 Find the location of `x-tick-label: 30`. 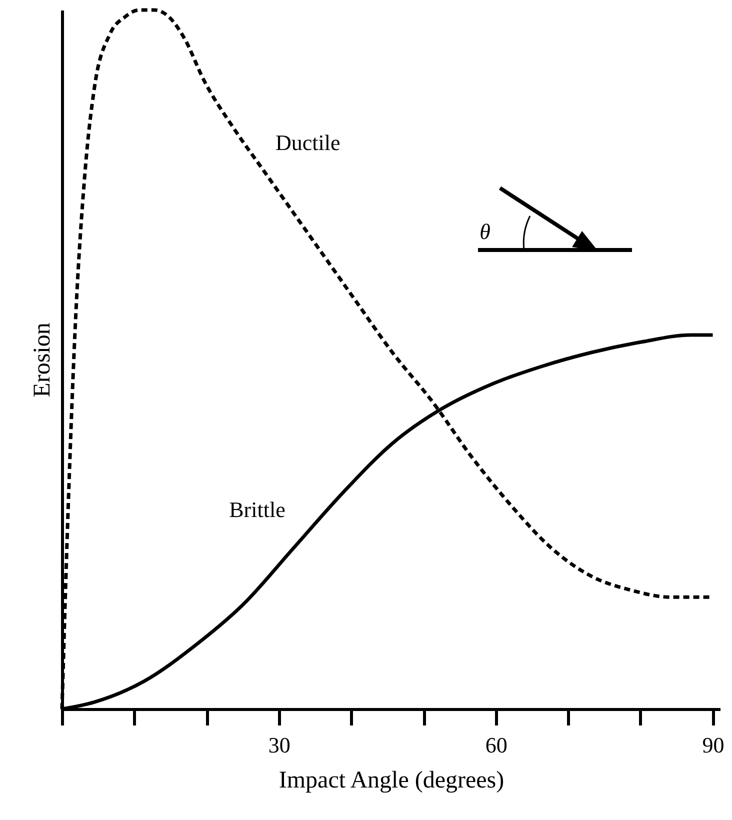

x-tick-label: 30 is located at coordinates (279, 745).